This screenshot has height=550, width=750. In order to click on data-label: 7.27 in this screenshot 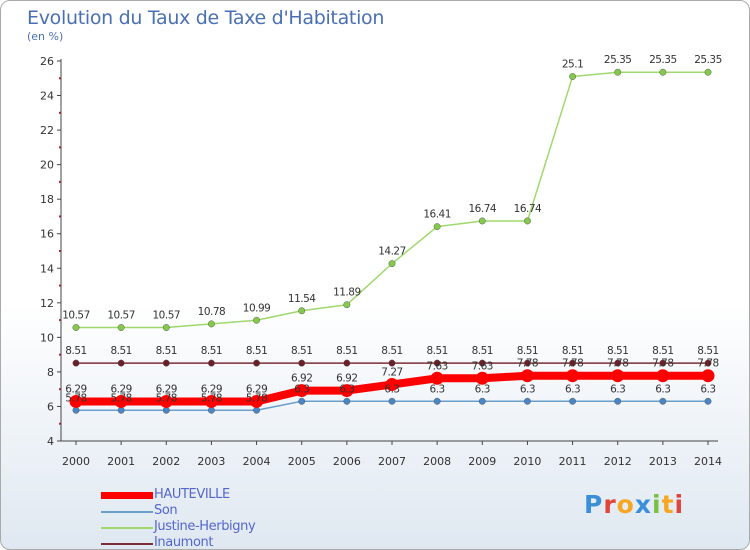, I will do `click(391, 373)`.